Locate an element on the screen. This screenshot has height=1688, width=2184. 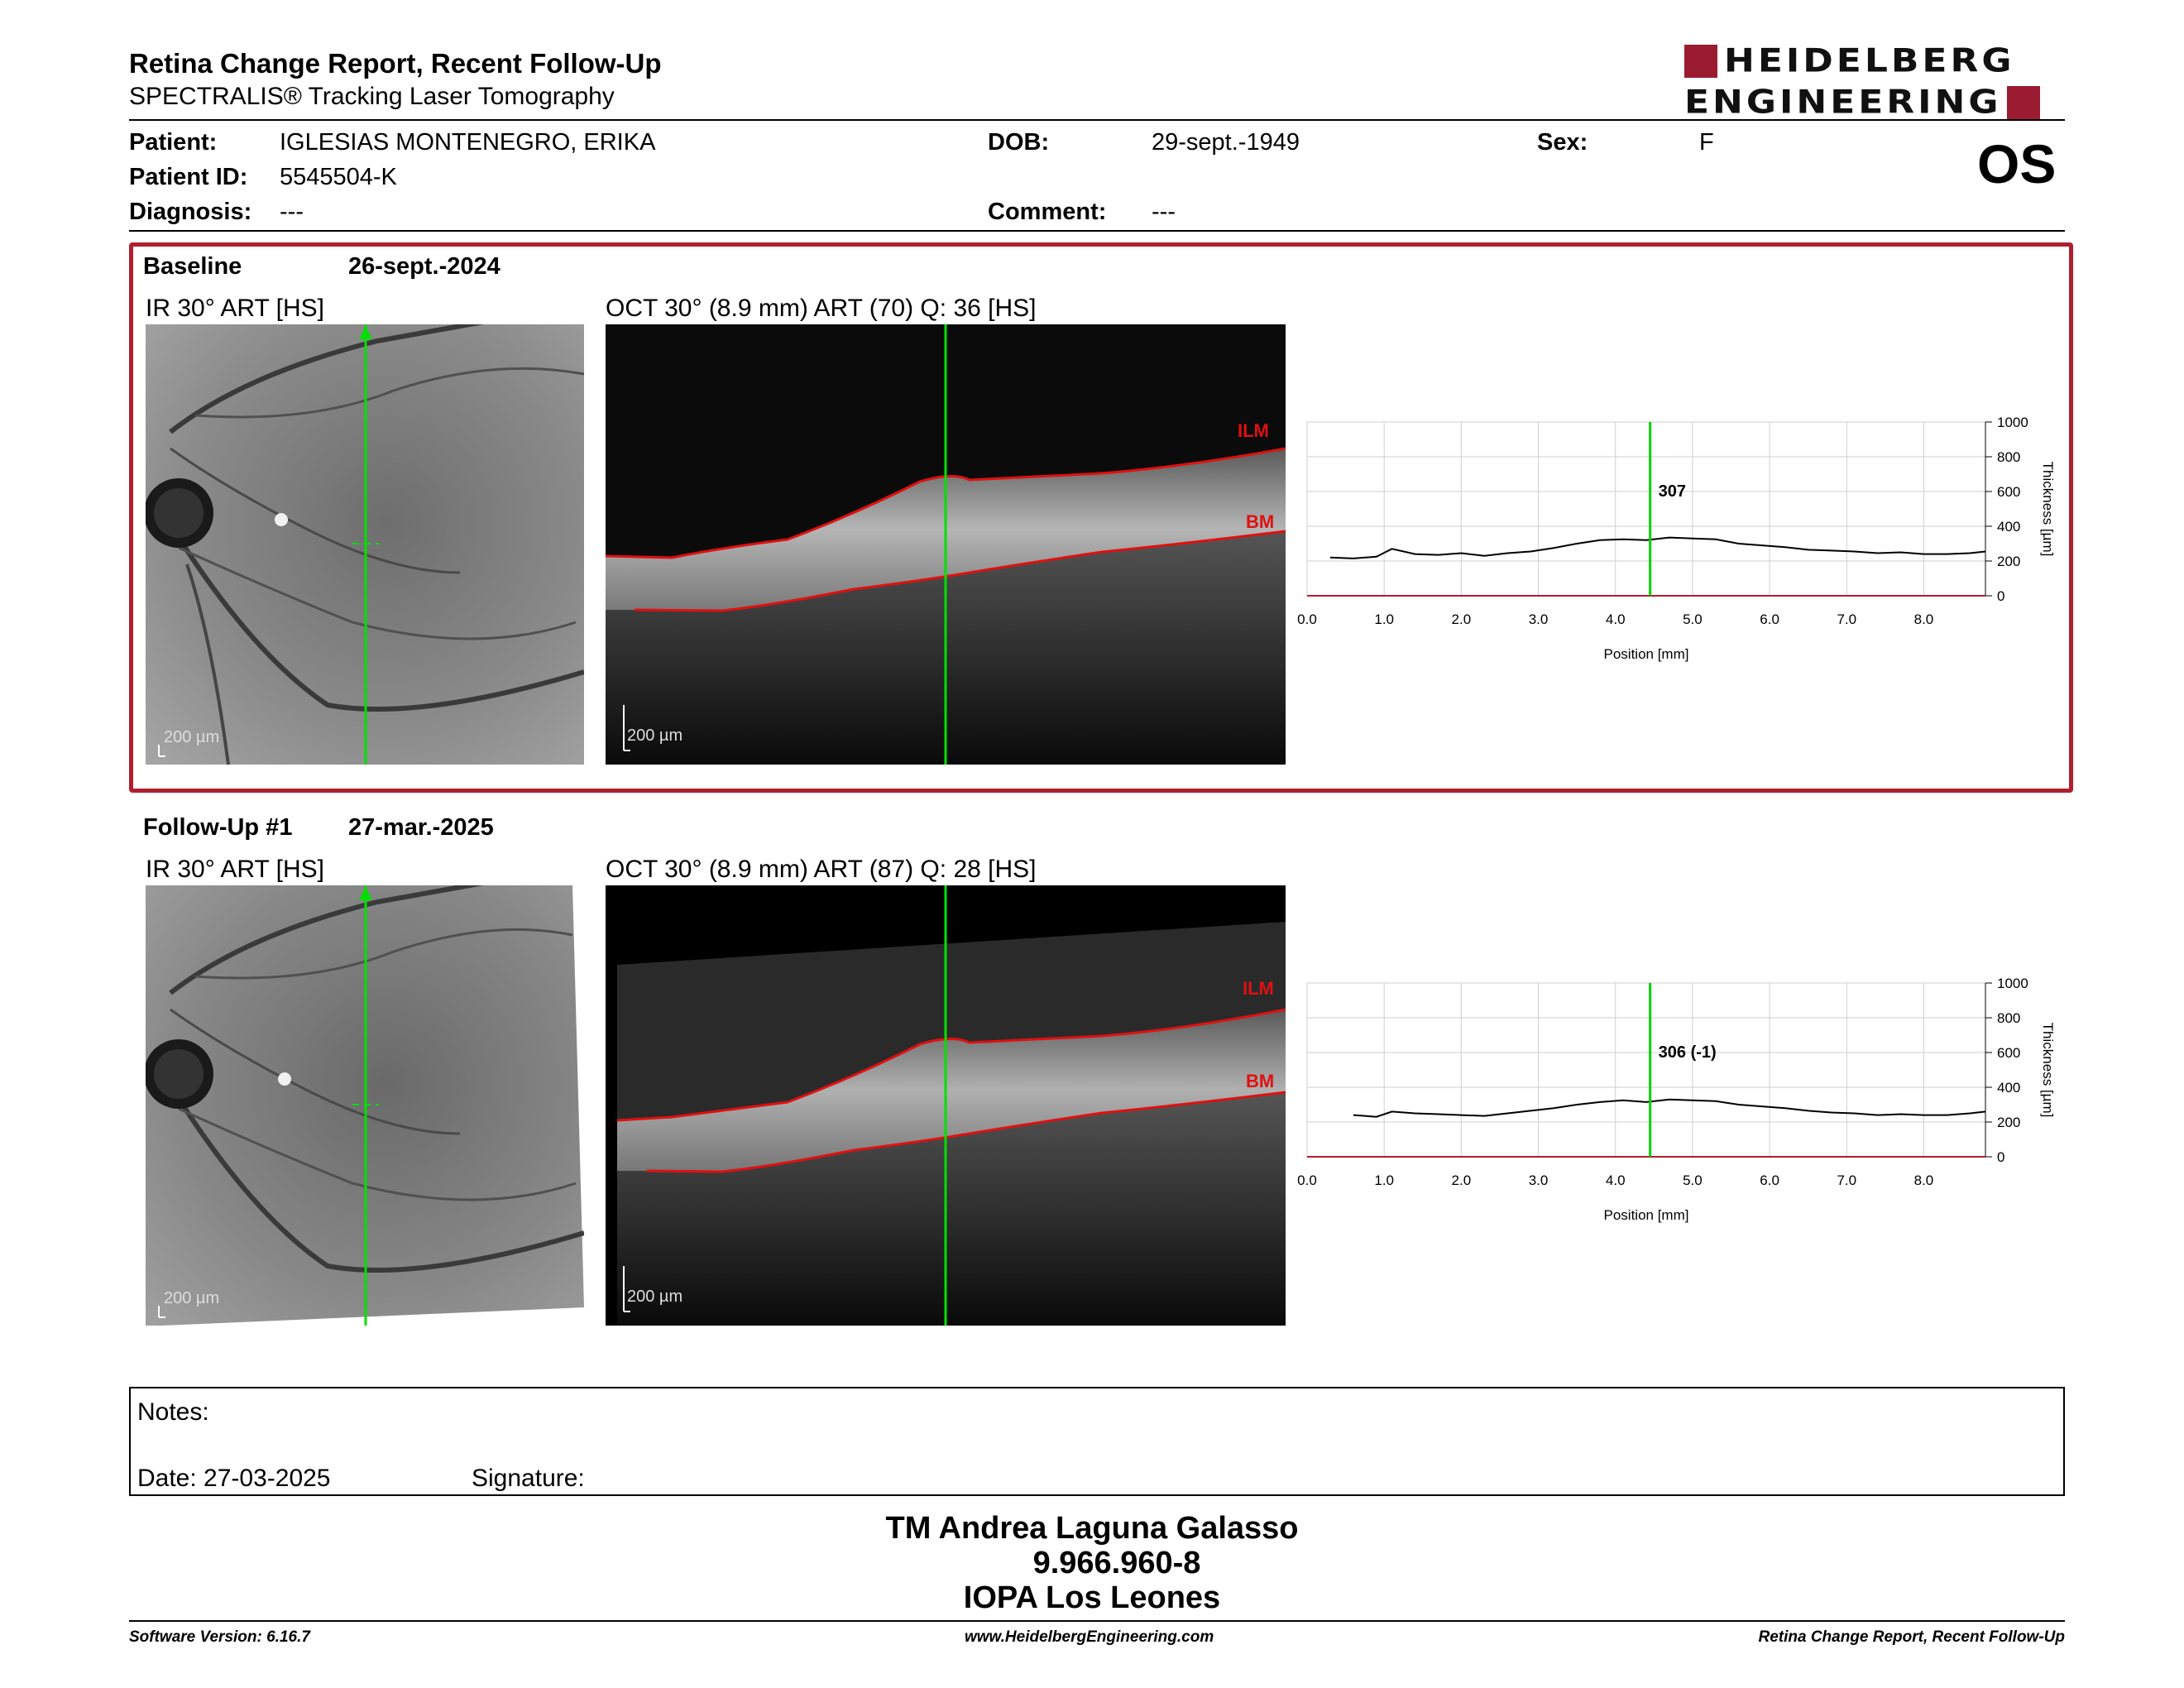
oct-image-label: OCT 30° (8.9 mm) ART (87) Q: 28 [HS] is located at coordinates (821, 869).